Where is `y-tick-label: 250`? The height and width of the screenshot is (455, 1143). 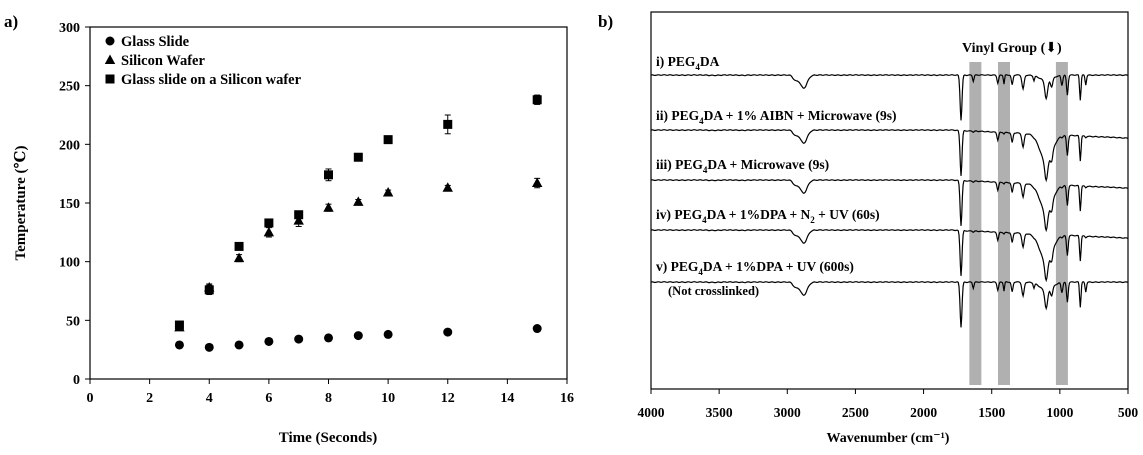
y-tick-label: 250 is located at coordinates (69, 87).